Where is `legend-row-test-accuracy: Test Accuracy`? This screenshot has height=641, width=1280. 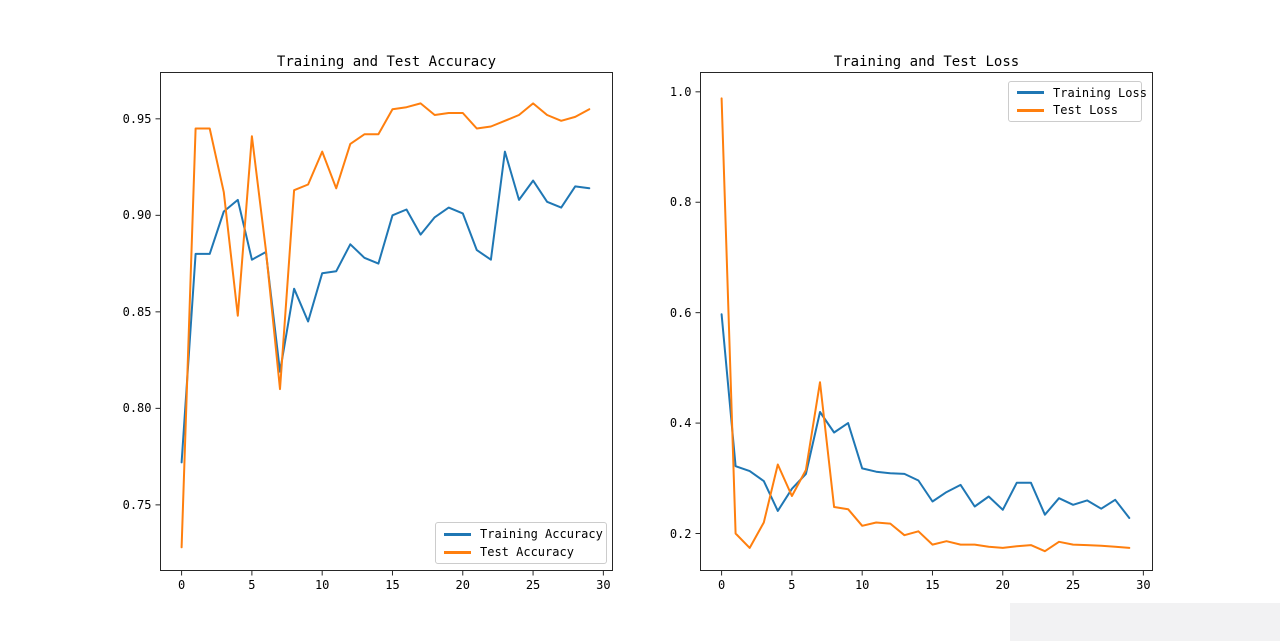
legend-row-test-accuracy: Test Accuracy is located at coordinates (521, 552).